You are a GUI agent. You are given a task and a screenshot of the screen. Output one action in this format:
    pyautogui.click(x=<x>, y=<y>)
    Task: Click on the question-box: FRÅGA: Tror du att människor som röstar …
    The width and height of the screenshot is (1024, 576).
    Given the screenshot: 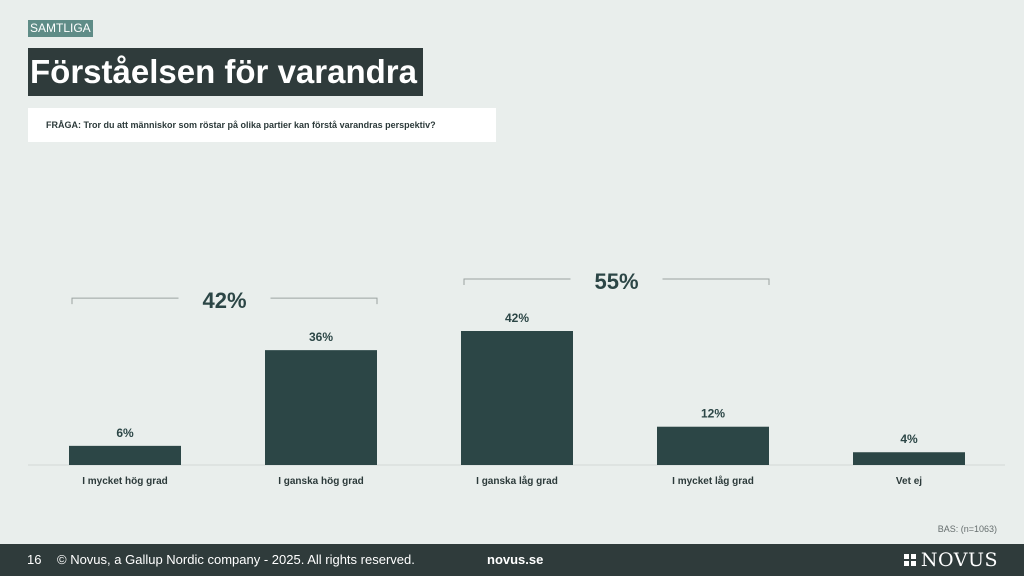 What is the action you would take?
    pyautogui.click(x=262, y=125)
    